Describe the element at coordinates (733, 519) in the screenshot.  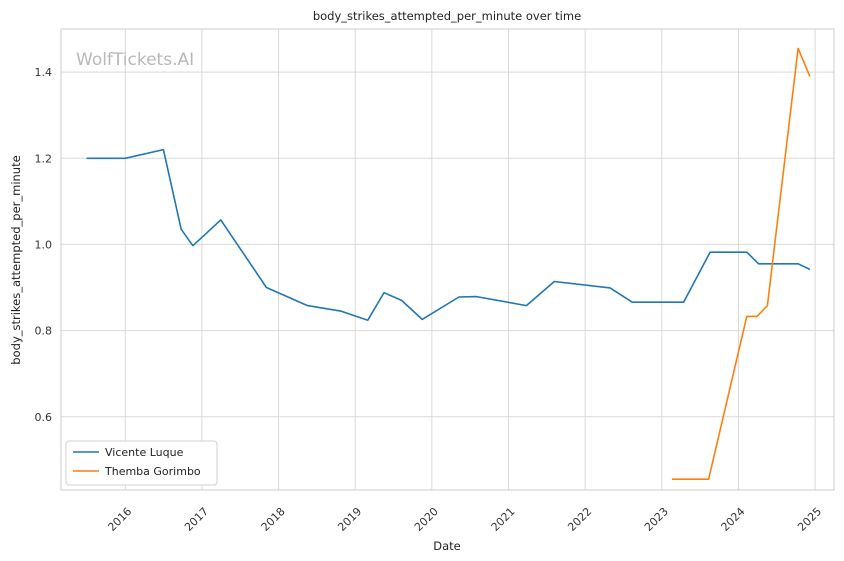
I see `x-tick-label: 2024` at that location.